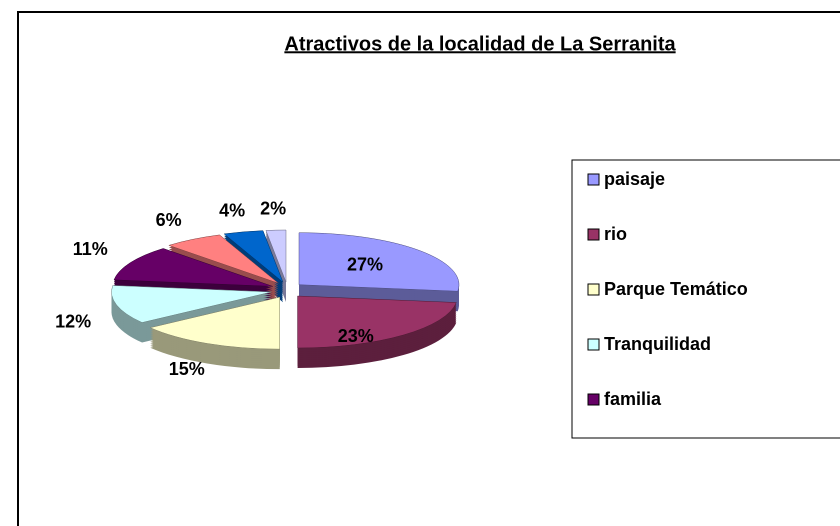 This screenshot has width=840, height=526. What do you see at coordinates (73, 321) in the screenshot?
I see `data-label: 12%` at bounding box center [73, 321].